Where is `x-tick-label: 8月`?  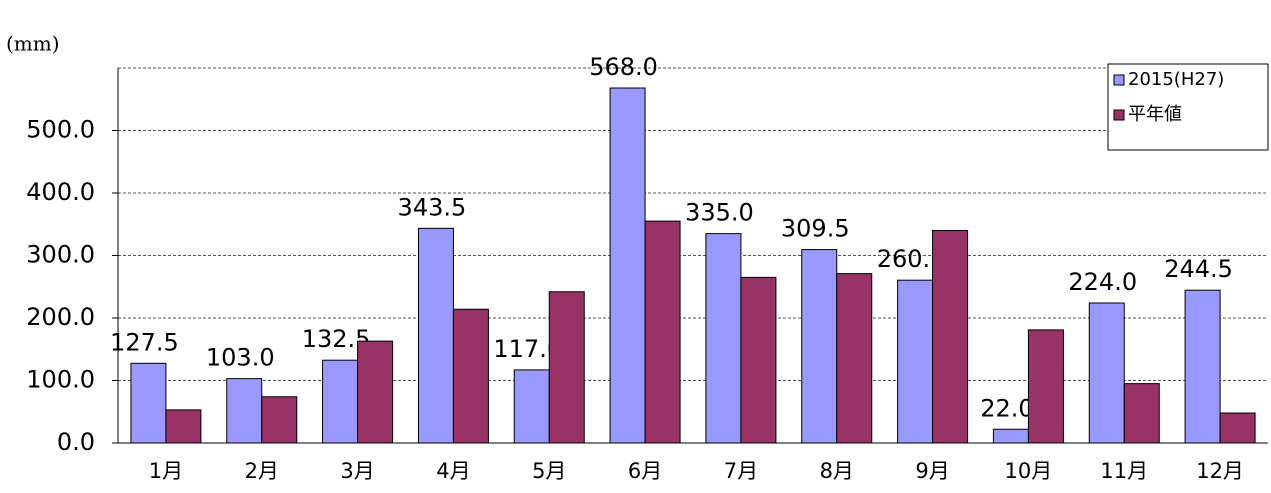
x-tick-label: 8月 is located at coordinates (837, 471).